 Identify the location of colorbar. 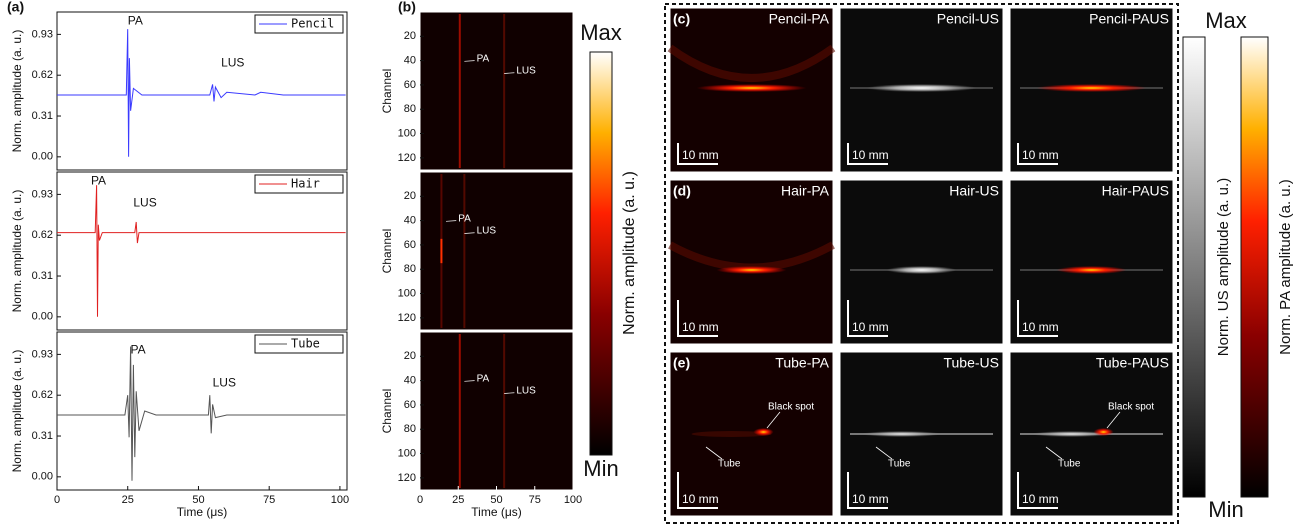
(601, 253).